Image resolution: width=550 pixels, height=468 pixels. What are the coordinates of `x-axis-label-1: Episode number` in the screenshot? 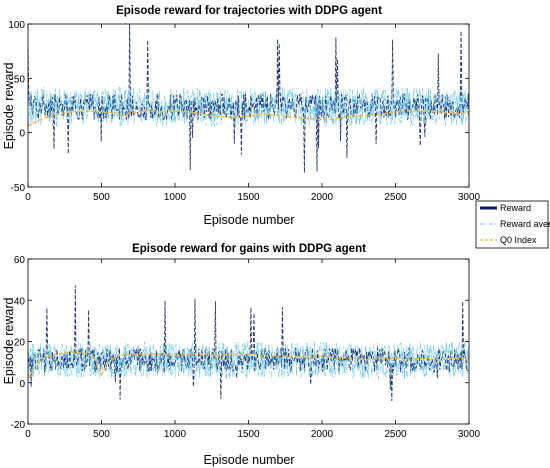 It's located at (248, 220).